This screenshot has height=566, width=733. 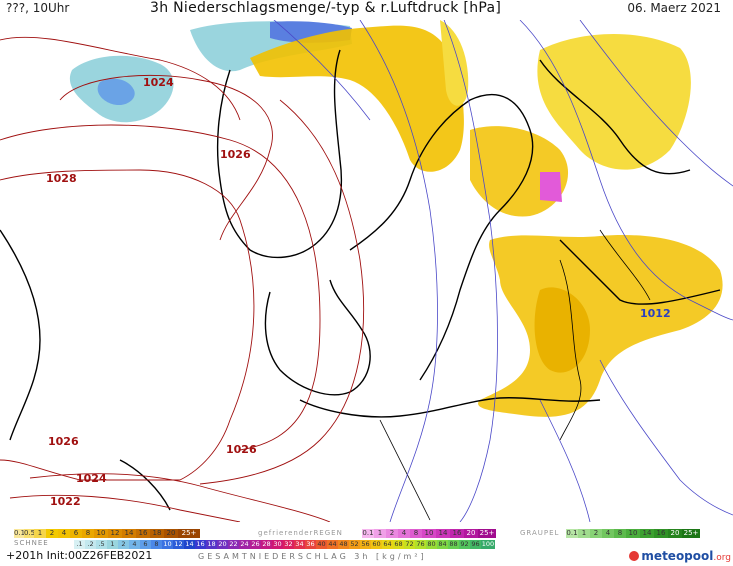 I want to click on snow-scale-item: 6, so click(x=145, y=544).